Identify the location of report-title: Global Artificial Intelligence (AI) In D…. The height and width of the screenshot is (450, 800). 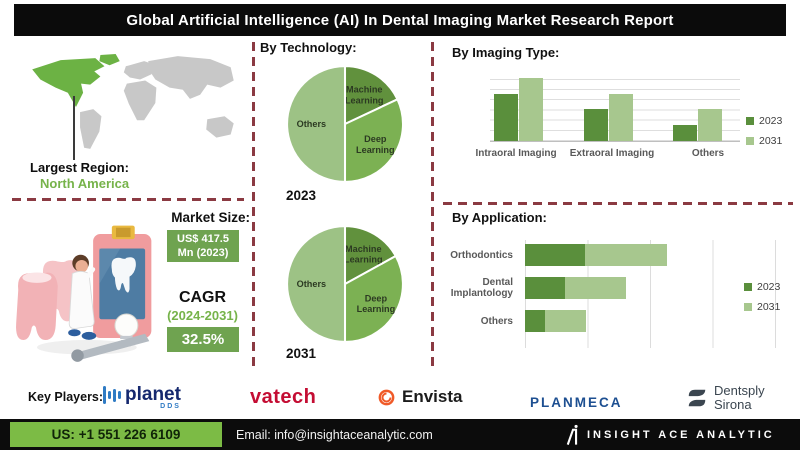
(400, 20).